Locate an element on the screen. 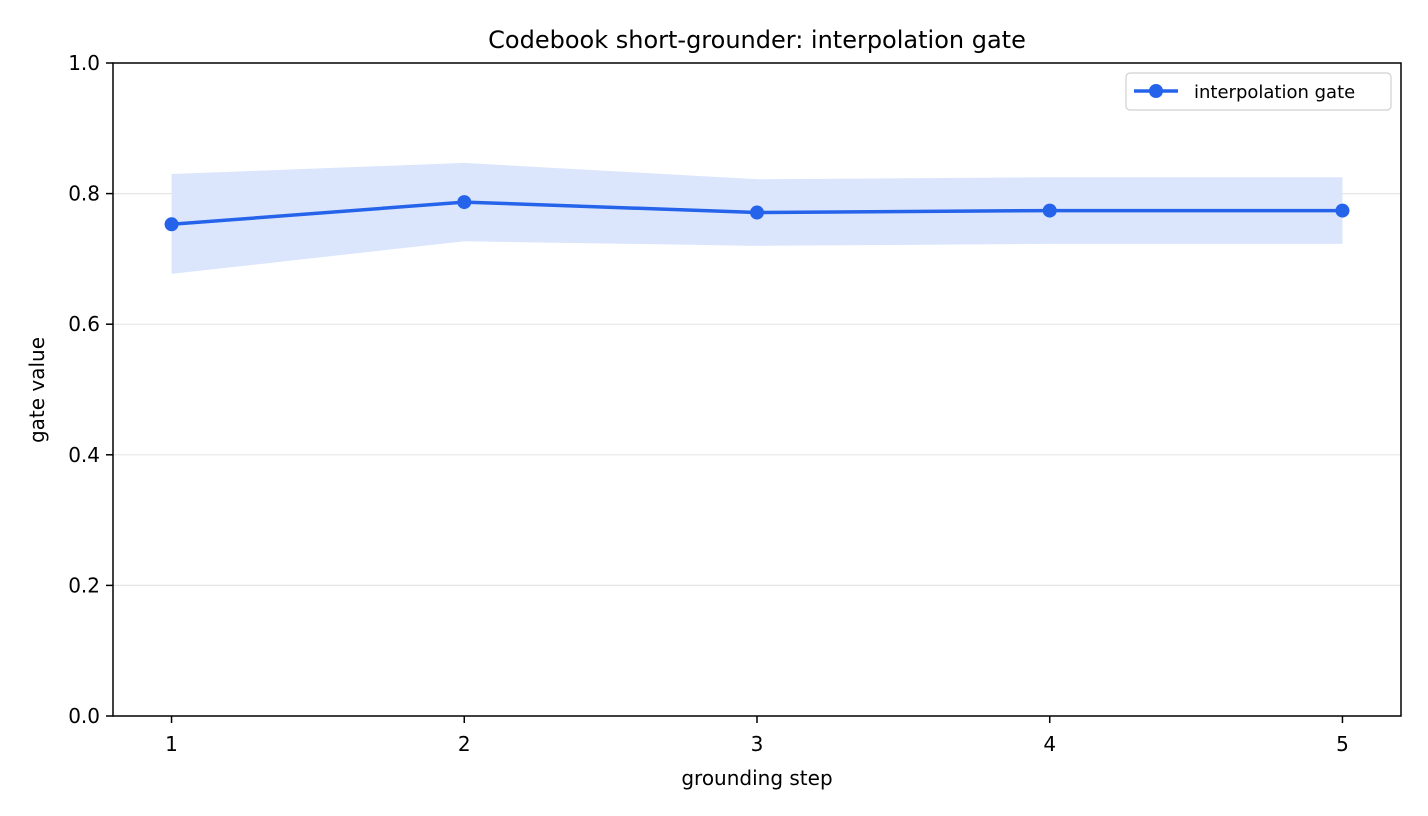 This screenshot has width=1428, height=816. y-tick-label: 0.0 is located at coordinates (84, 716).